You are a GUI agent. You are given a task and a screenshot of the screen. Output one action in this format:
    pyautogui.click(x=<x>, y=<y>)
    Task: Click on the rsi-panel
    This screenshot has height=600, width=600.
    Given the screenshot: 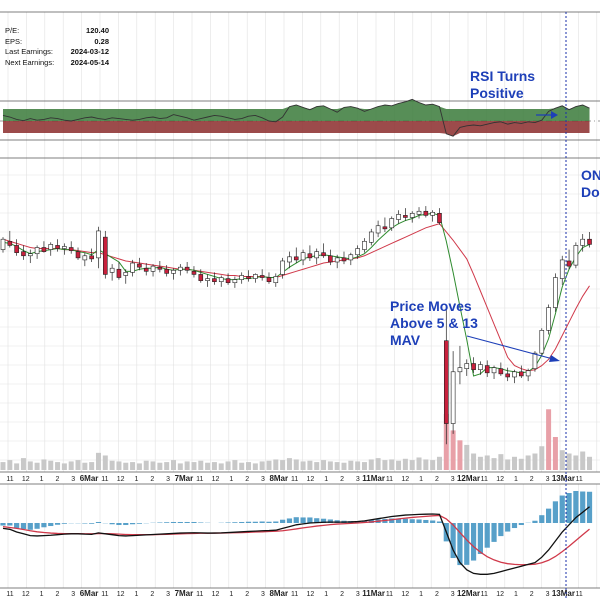 What is the action you would take?
    pyautogui.click(x=300, y=117)
    